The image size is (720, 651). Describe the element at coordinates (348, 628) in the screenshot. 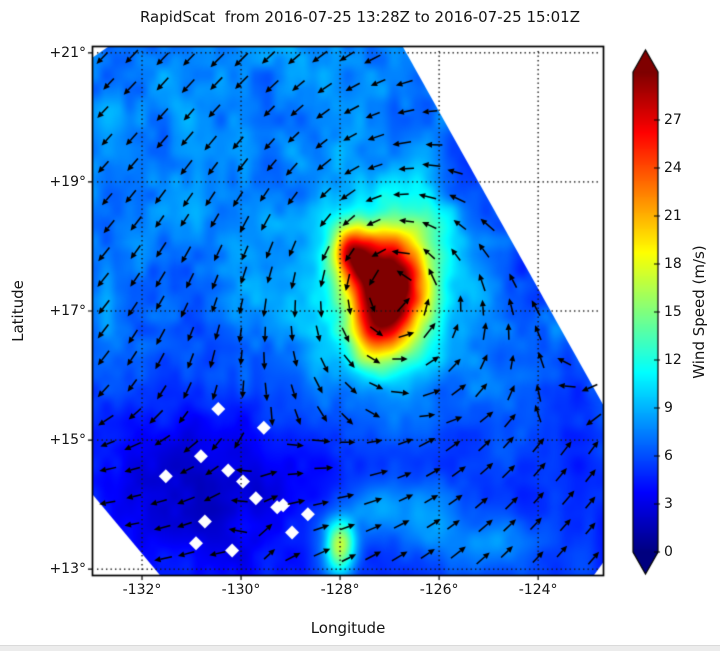

I see `x-axis-label: Longitude` at that location.